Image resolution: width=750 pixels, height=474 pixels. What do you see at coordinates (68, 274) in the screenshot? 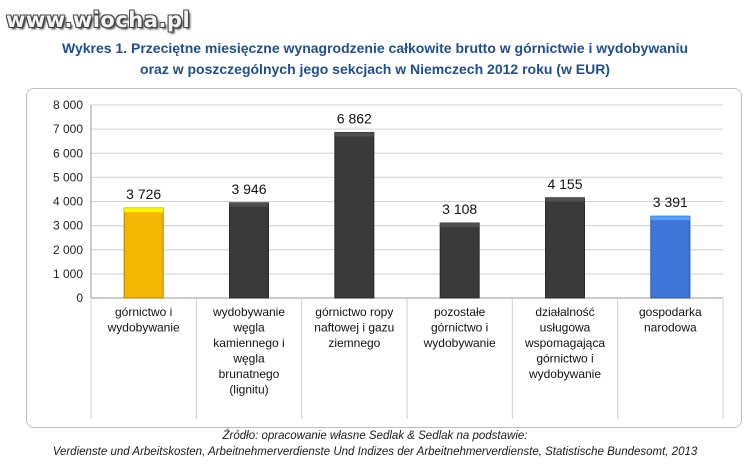
I see `y-tick-label: 1 000` at bounding box center [68, 274].